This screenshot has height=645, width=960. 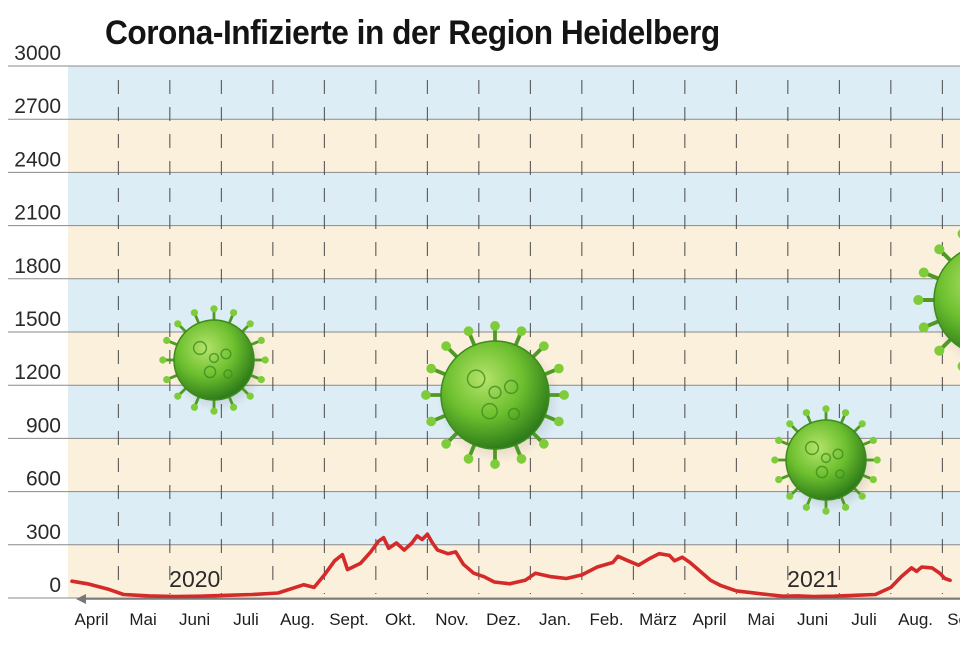 What do you see at coordinates (142, 619) in the screenshot?
I see `x-tick-label: Mai` at bounding box center [142, 619].